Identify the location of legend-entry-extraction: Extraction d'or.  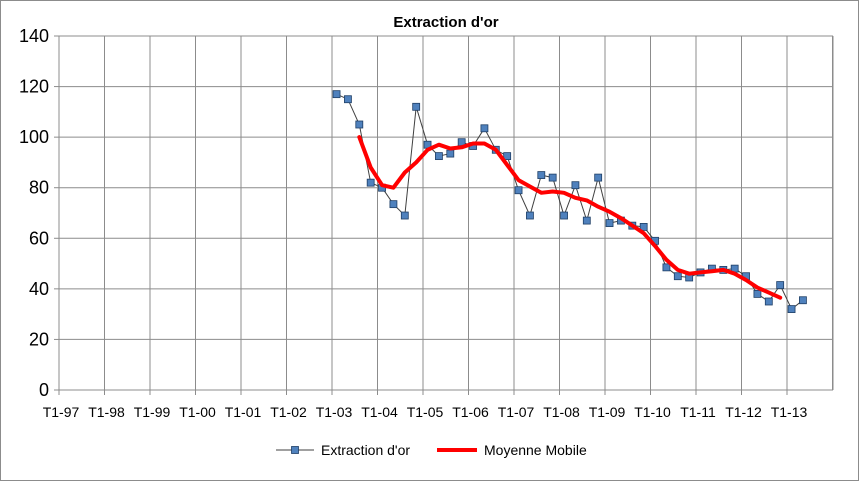
(343, 450).